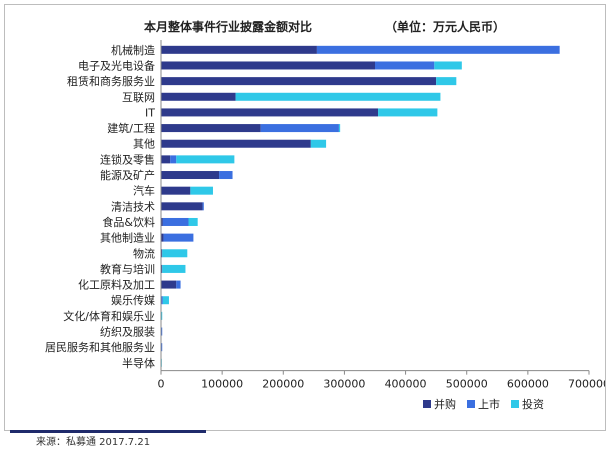 Image resolution: width=611 pixels, height=460 pixels. What do you see at coordinates (133, 300) in the screenshot?
I see `category-label-16: 娱乐传媒` at bounding box center [133, 300].